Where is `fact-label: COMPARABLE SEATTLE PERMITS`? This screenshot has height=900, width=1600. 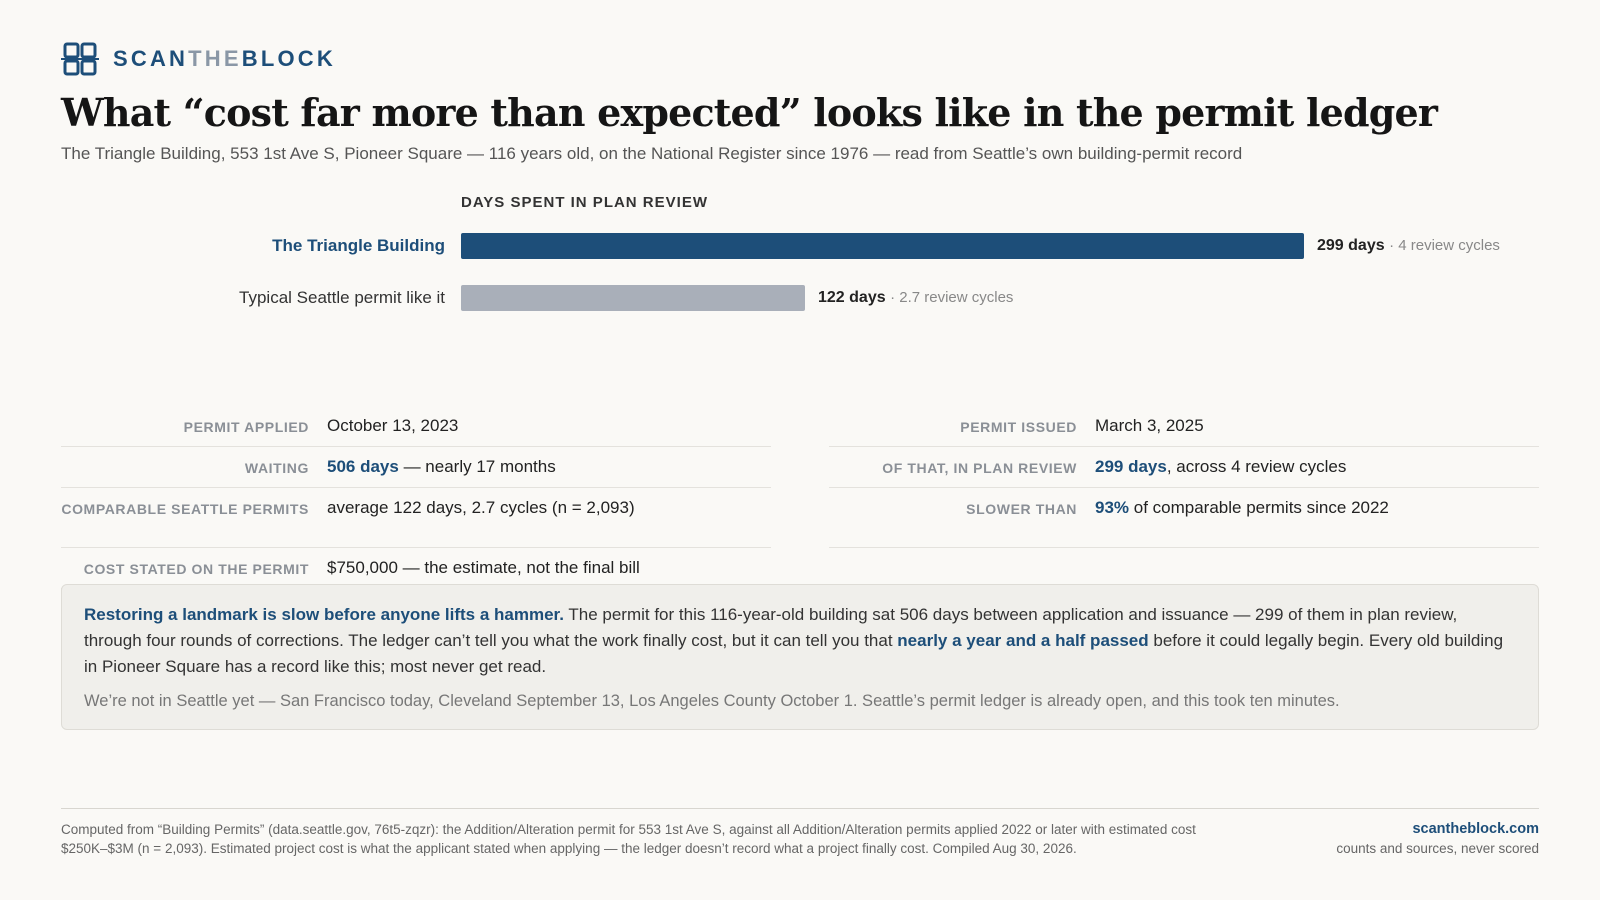 fact-label: COMPARABLE SEATTLE PERMITS is located at coordinates (185, 509).